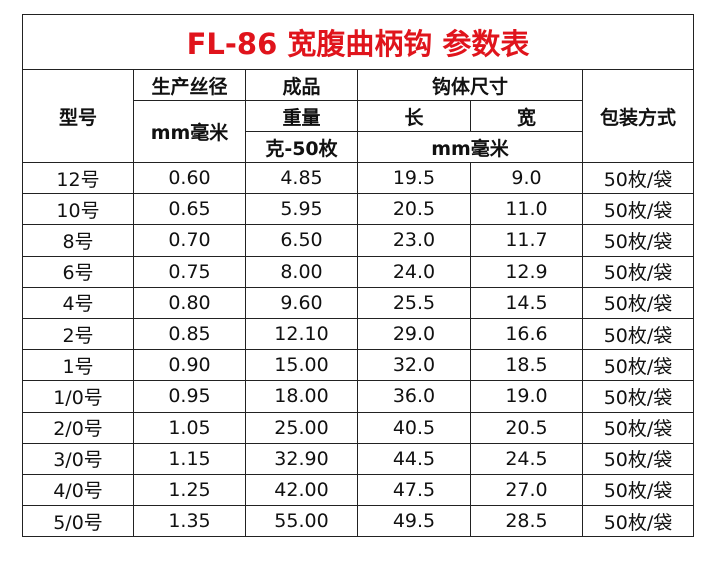 Image resolution: width=715 pixels, height=567 pixels. What do you see at coordinates (414, 178) in the screenshot?
I see `data-cell: 19.5` at bounding box center [414, 178].